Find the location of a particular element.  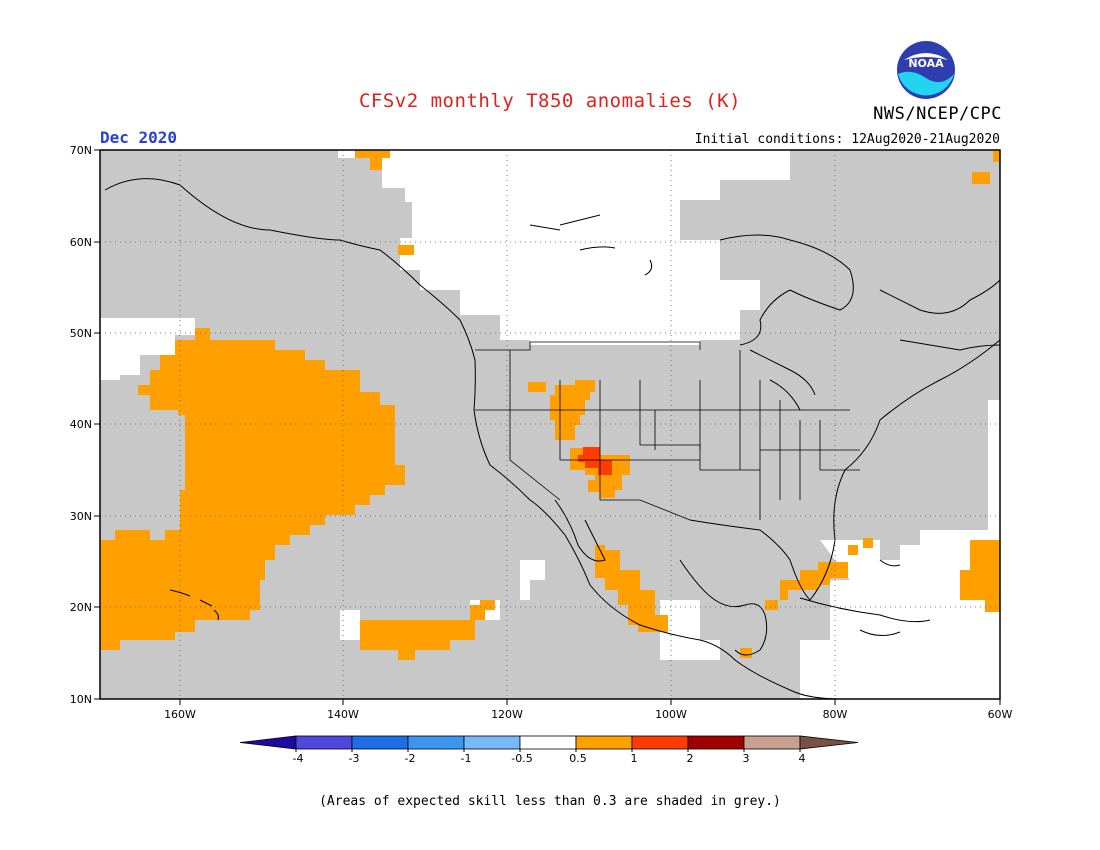

colorbar-tick-label: 3 is located at coordinates (746, 758).